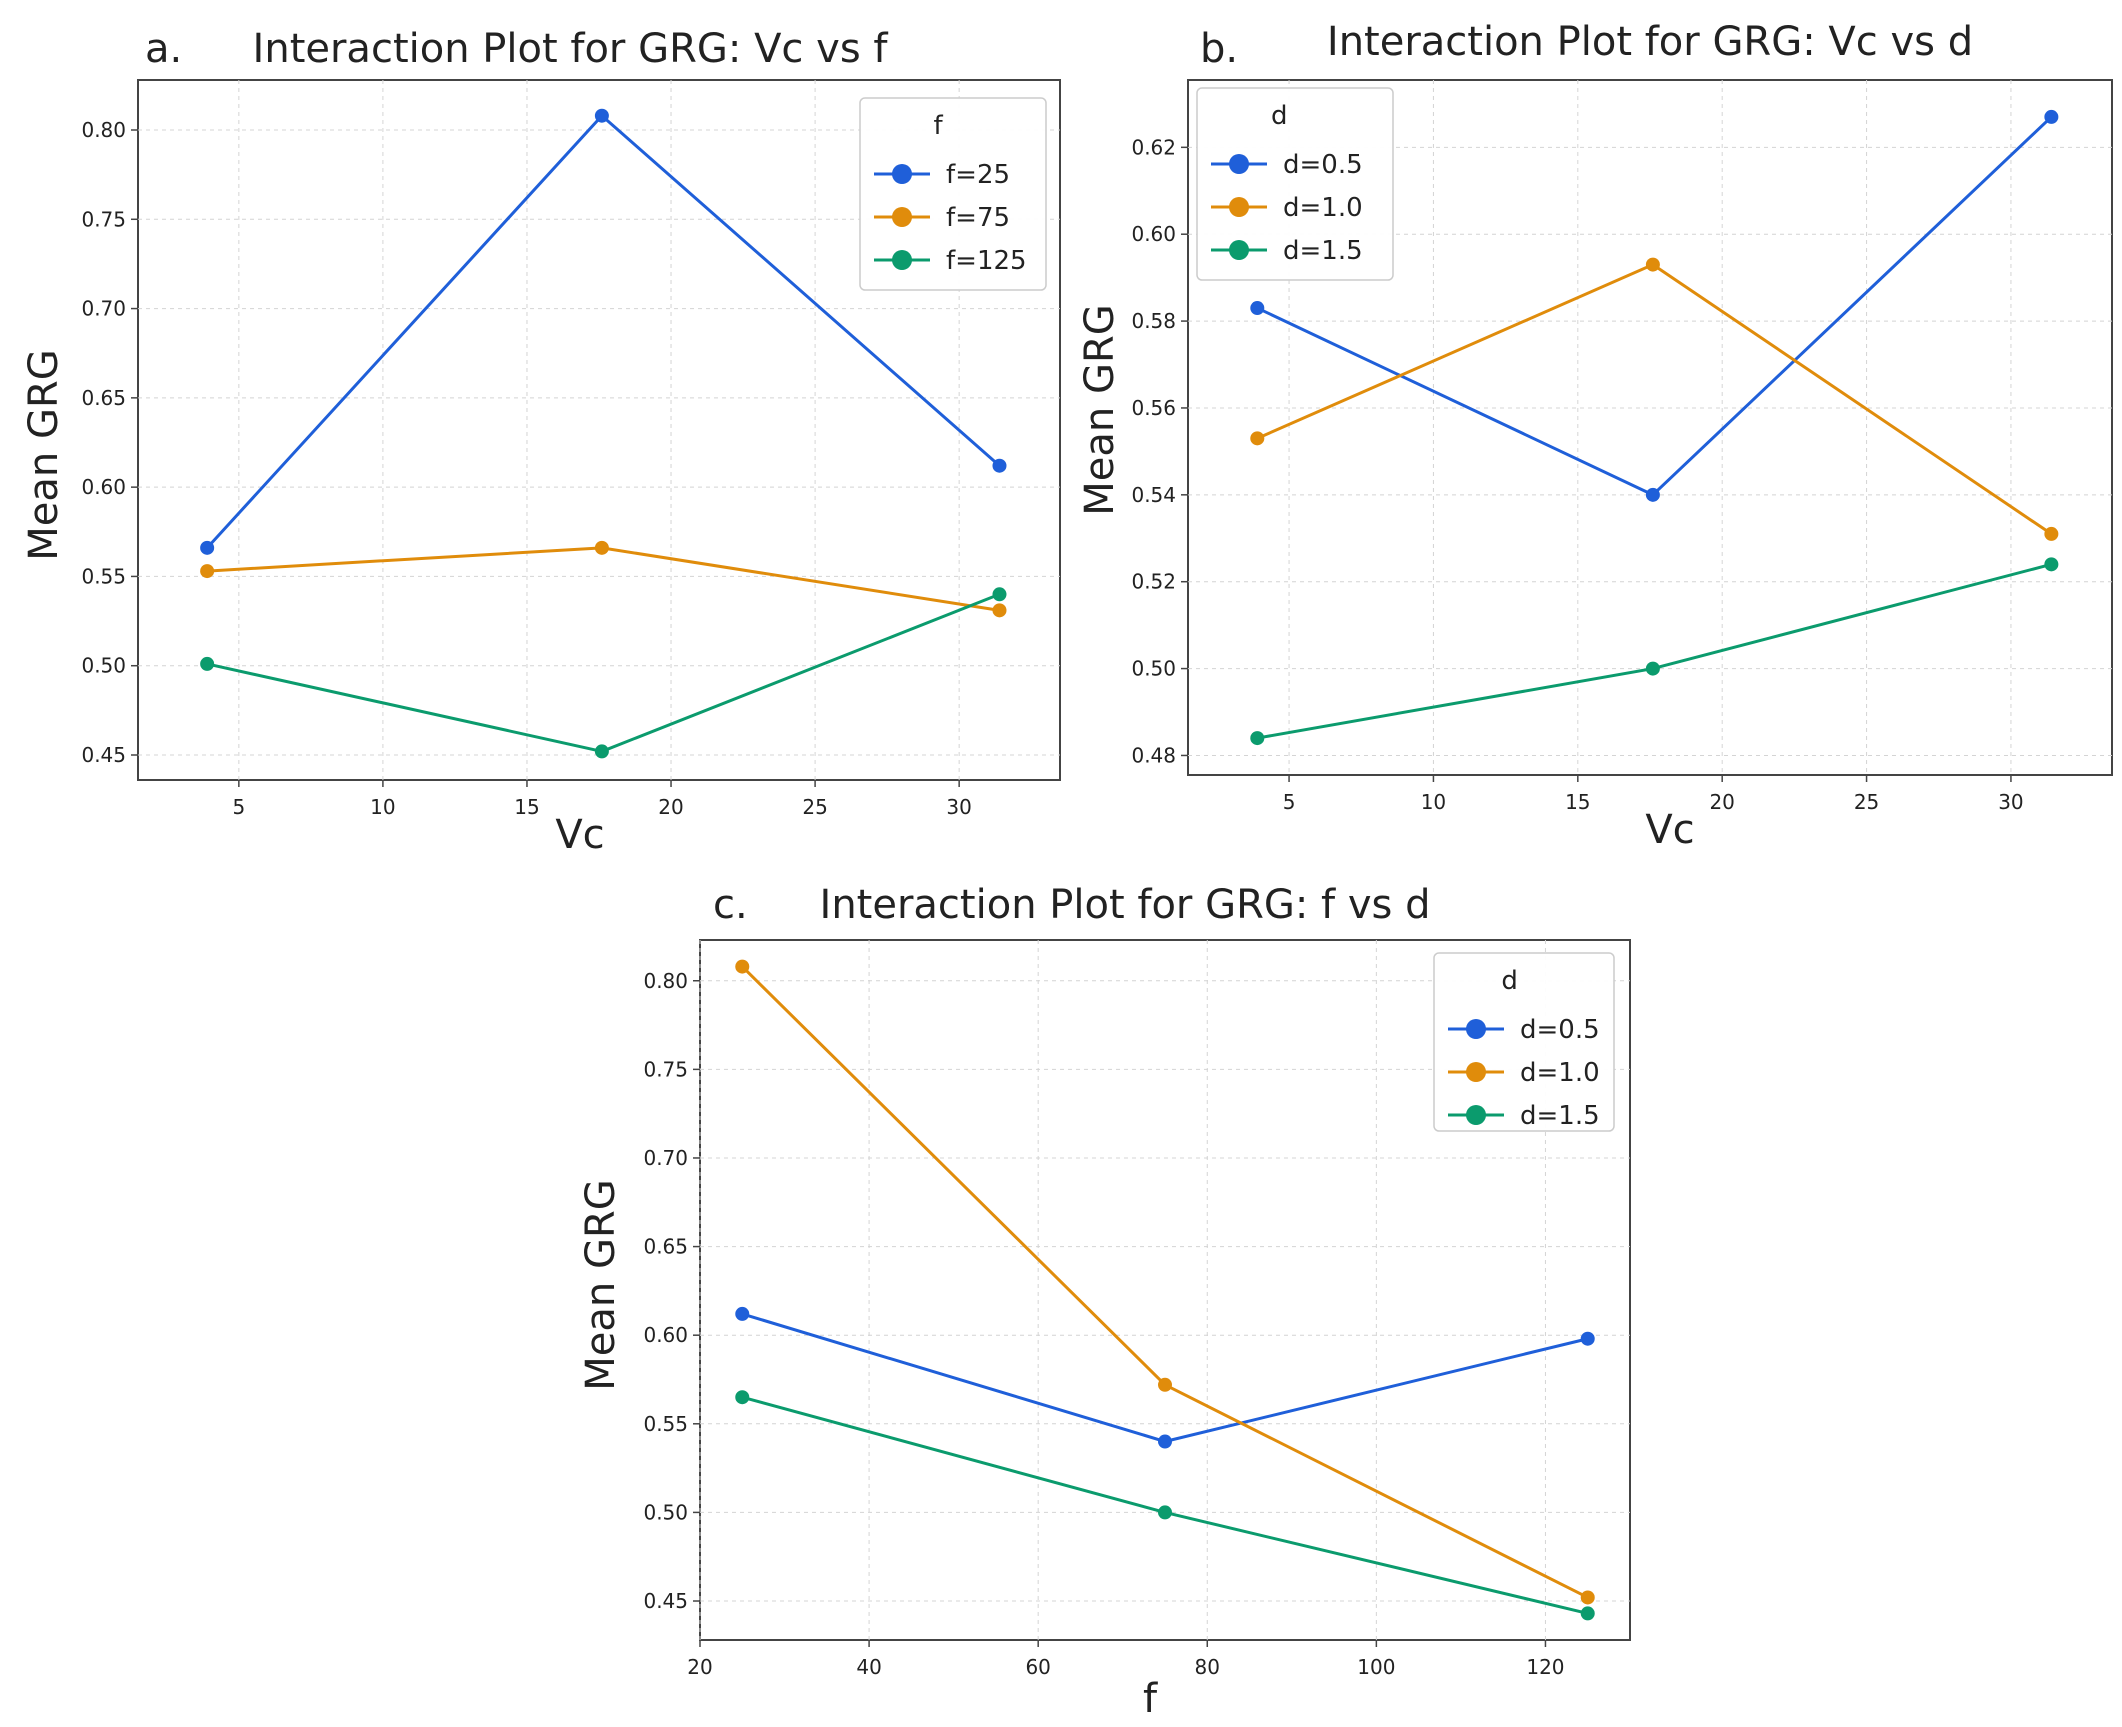  I want to click on panel-letter: c., so click(730, 905).